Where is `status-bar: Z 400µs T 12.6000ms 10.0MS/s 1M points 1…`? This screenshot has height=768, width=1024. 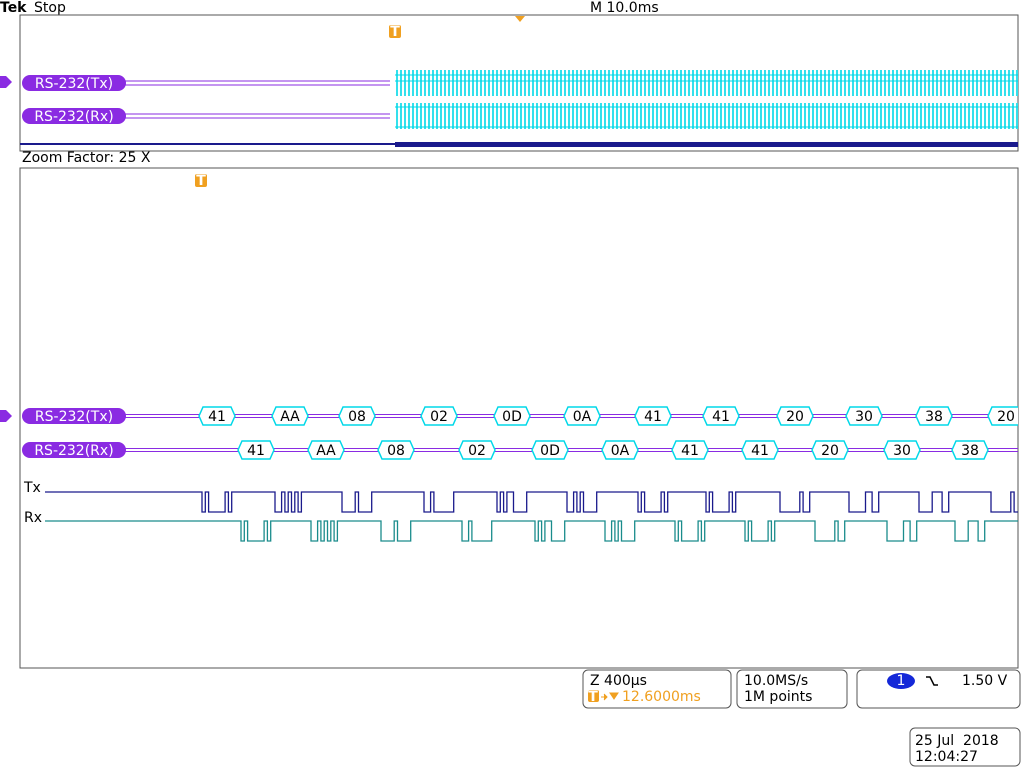
status-bar: Z 400µs T 12.6000ms 10.0MS/s 1M points 1… is located at coordinates (801, 718).